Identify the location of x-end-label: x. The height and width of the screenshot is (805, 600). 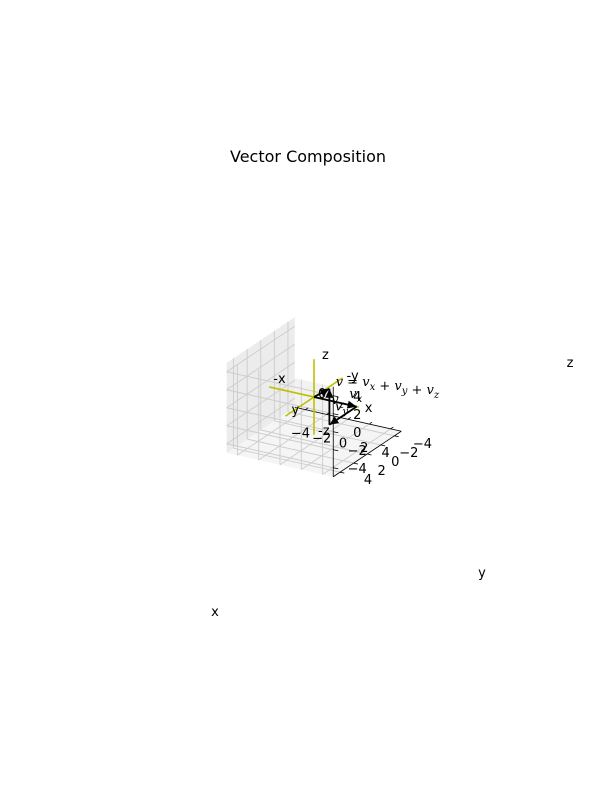
(369, 408).